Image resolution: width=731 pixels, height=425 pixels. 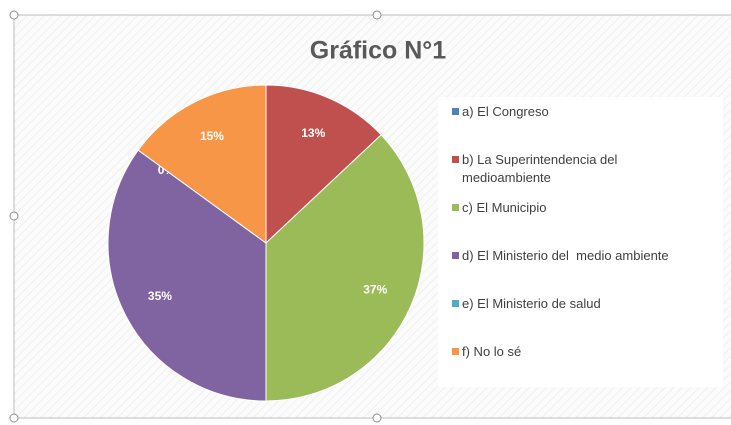 I want to click on slice-label: 13%, so click(x=313, y=133).